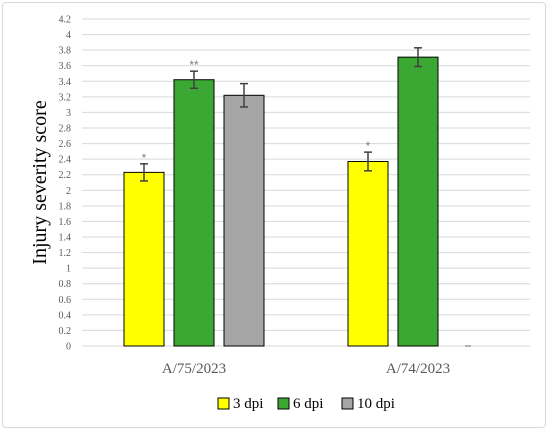 This screenshot has width=550, height=432. Describe the element at coordinates (308, 404) in the screenshot. I see `legend-label: 6 dpi` at that location.